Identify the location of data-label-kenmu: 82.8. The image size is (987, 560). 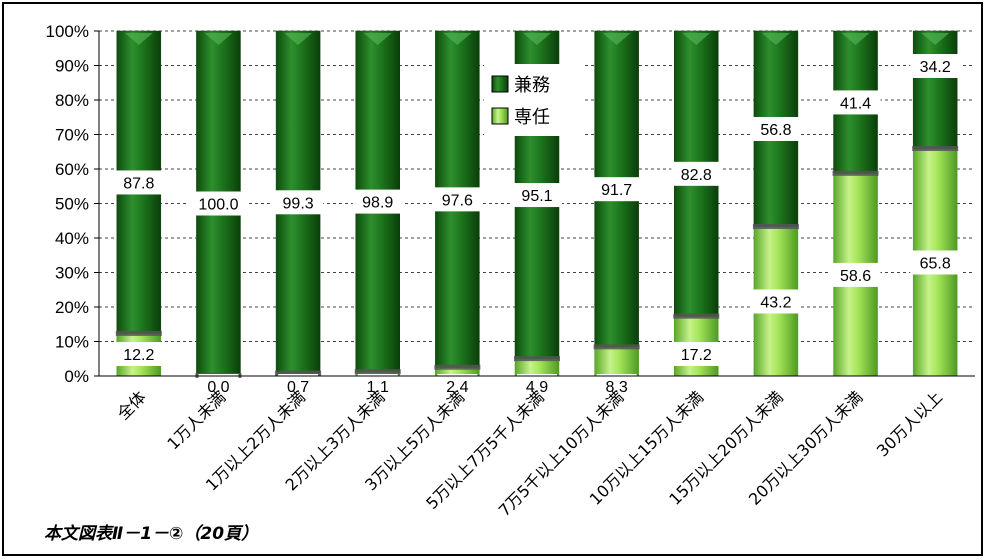
(696, 175).